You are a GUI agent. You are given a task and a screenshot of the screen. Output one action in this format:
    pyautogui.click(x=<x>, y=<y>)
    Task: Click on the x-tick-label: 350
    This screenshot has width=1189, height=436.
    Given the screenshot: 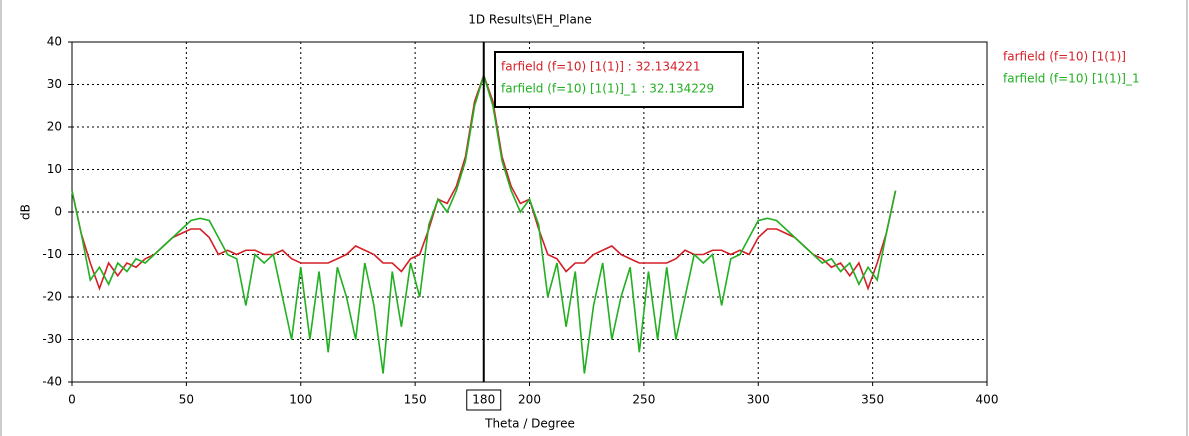 What is the action you would take?
    pyautogui.click(x=872, y=400)
    